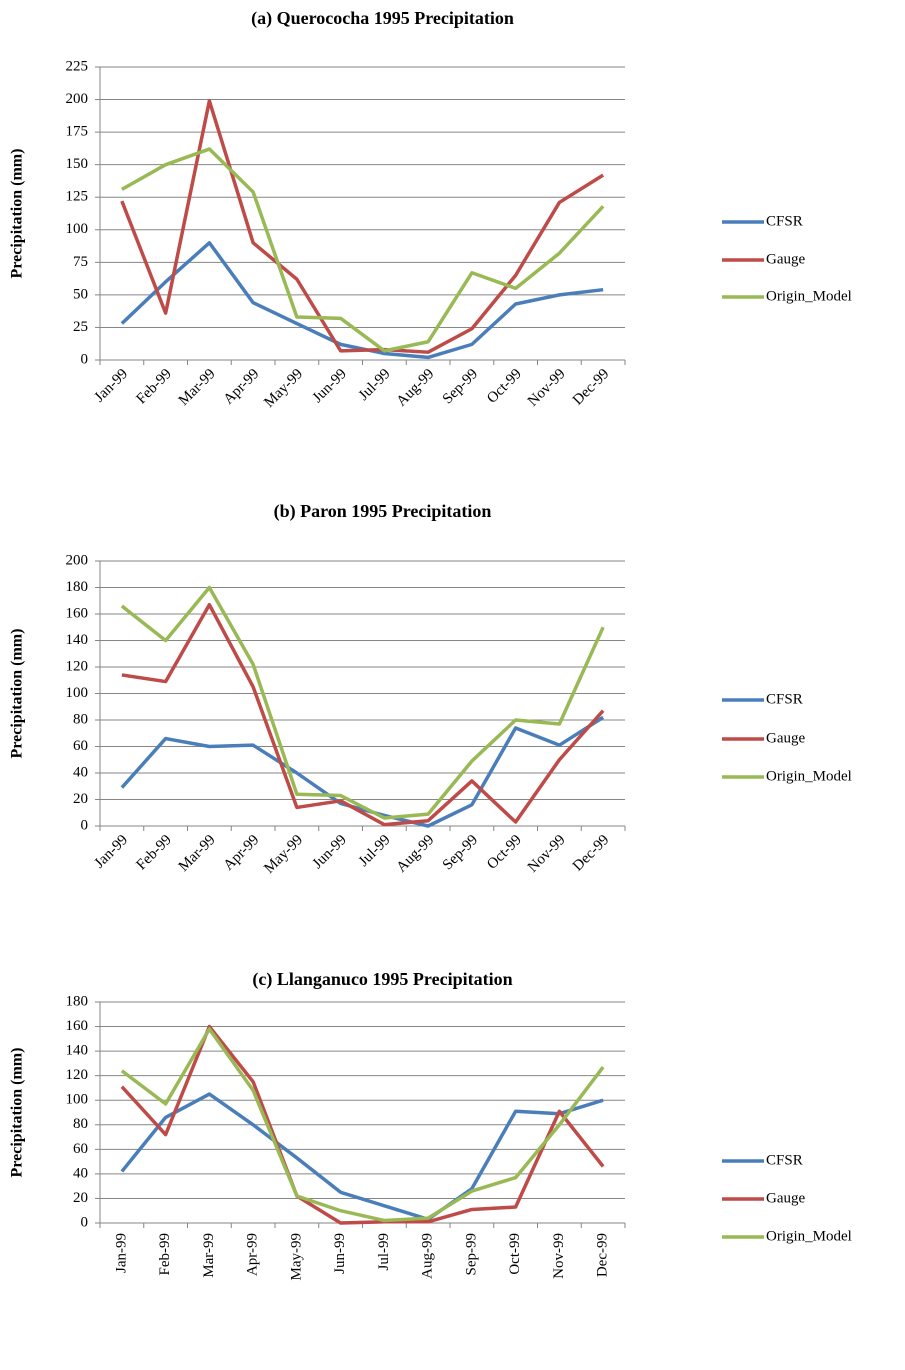 The height and width of the screenshot is (1370, 905). I want to click on y-tick-label: 25, so click(80, 327).